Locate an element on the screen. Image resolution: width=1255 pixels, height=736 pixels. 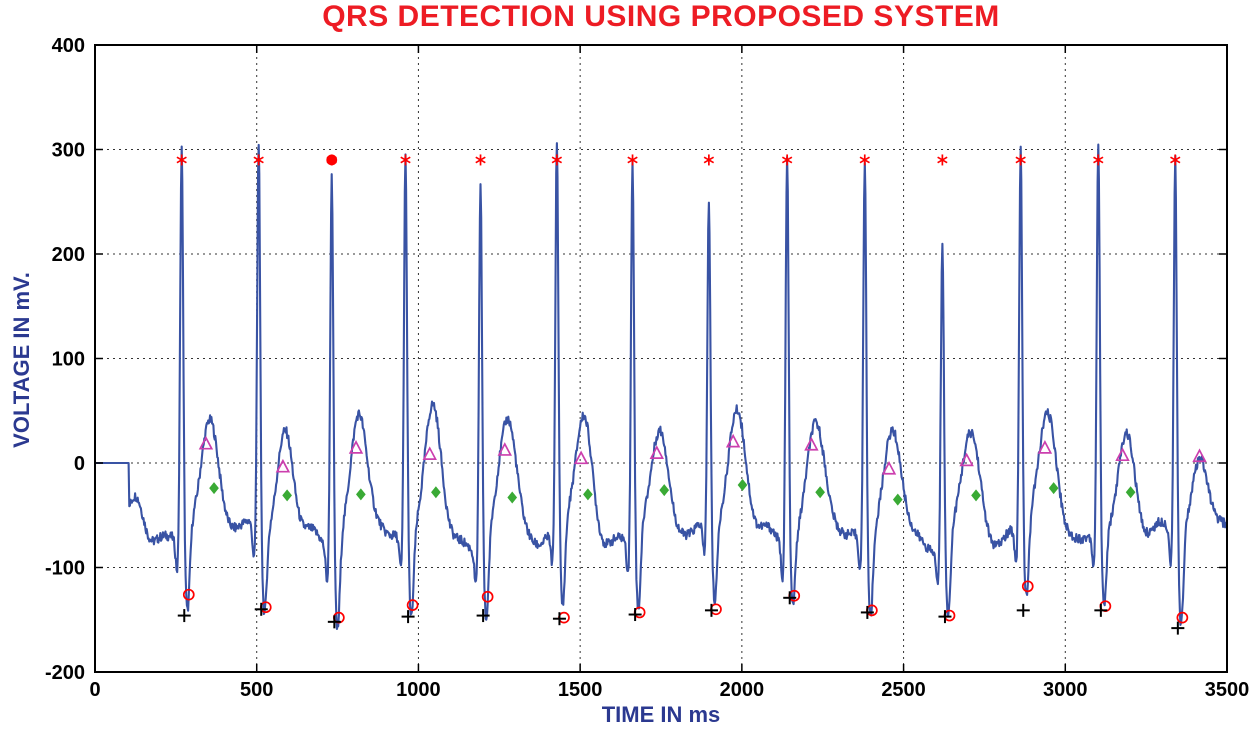
x-tick-label: 0 is located at coordinates (94, 690).